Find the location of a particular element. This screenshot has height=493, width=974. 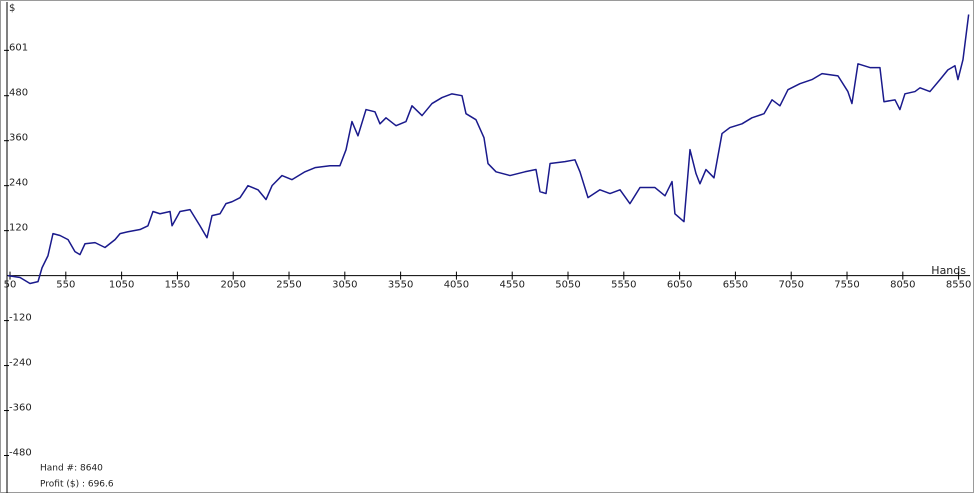

x-tick-label: 7550 is located at coordinates (846, 285).